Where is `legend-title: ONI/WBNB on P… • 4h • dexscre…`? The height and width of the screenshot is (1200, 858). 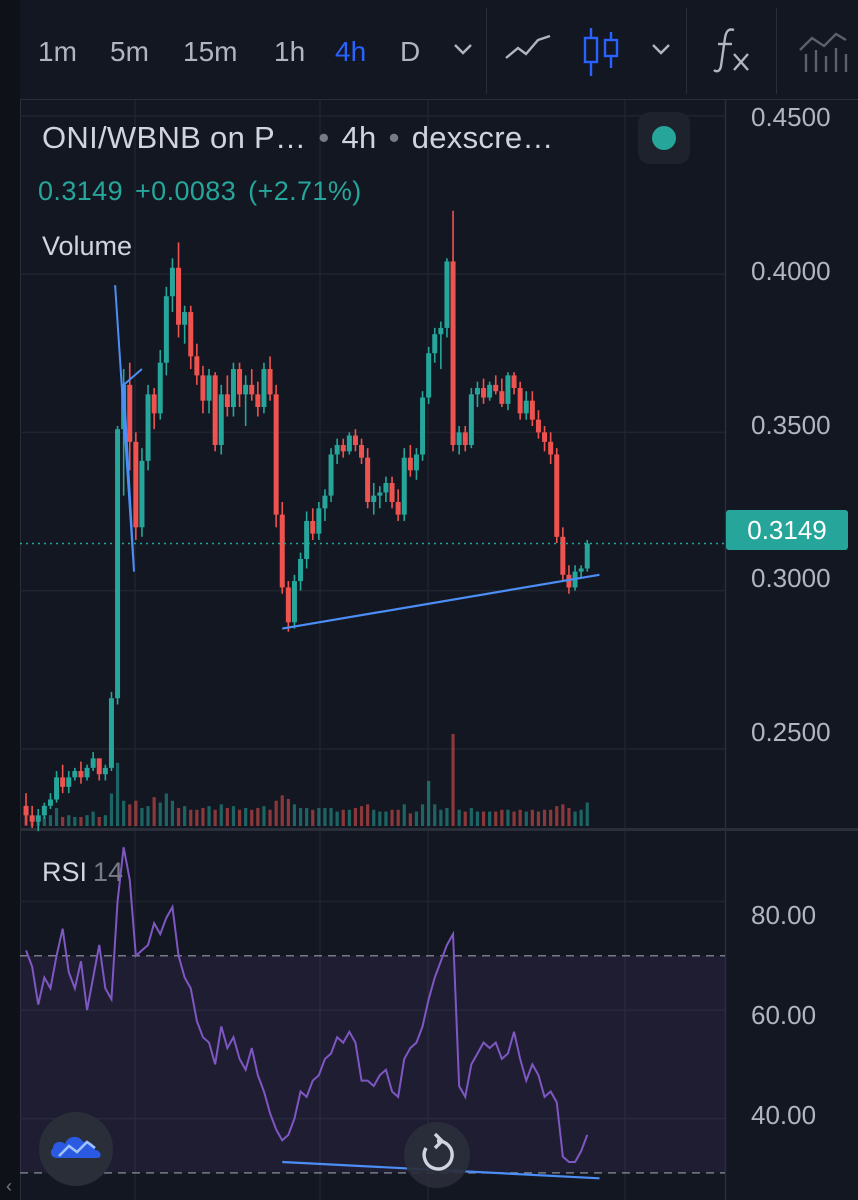 legend-title: ONI/WBNB on P… • 4h • dexscre… is located at coordinates (298, 138).